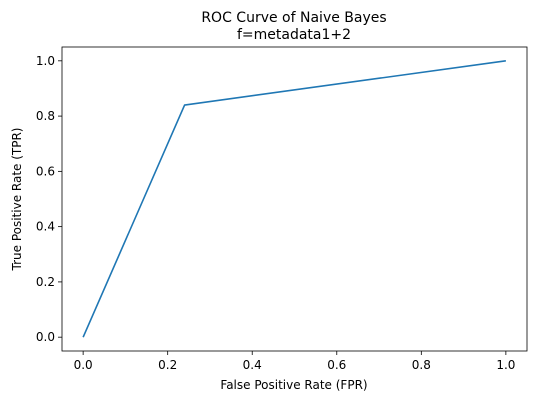 The height and width of the screenshot is (403, 536). What do you see at coordinates (17, 200) in the screenshot?
I see `y-axis-label: True Positive Rate (TPR)` at bounding box center [17, 200].